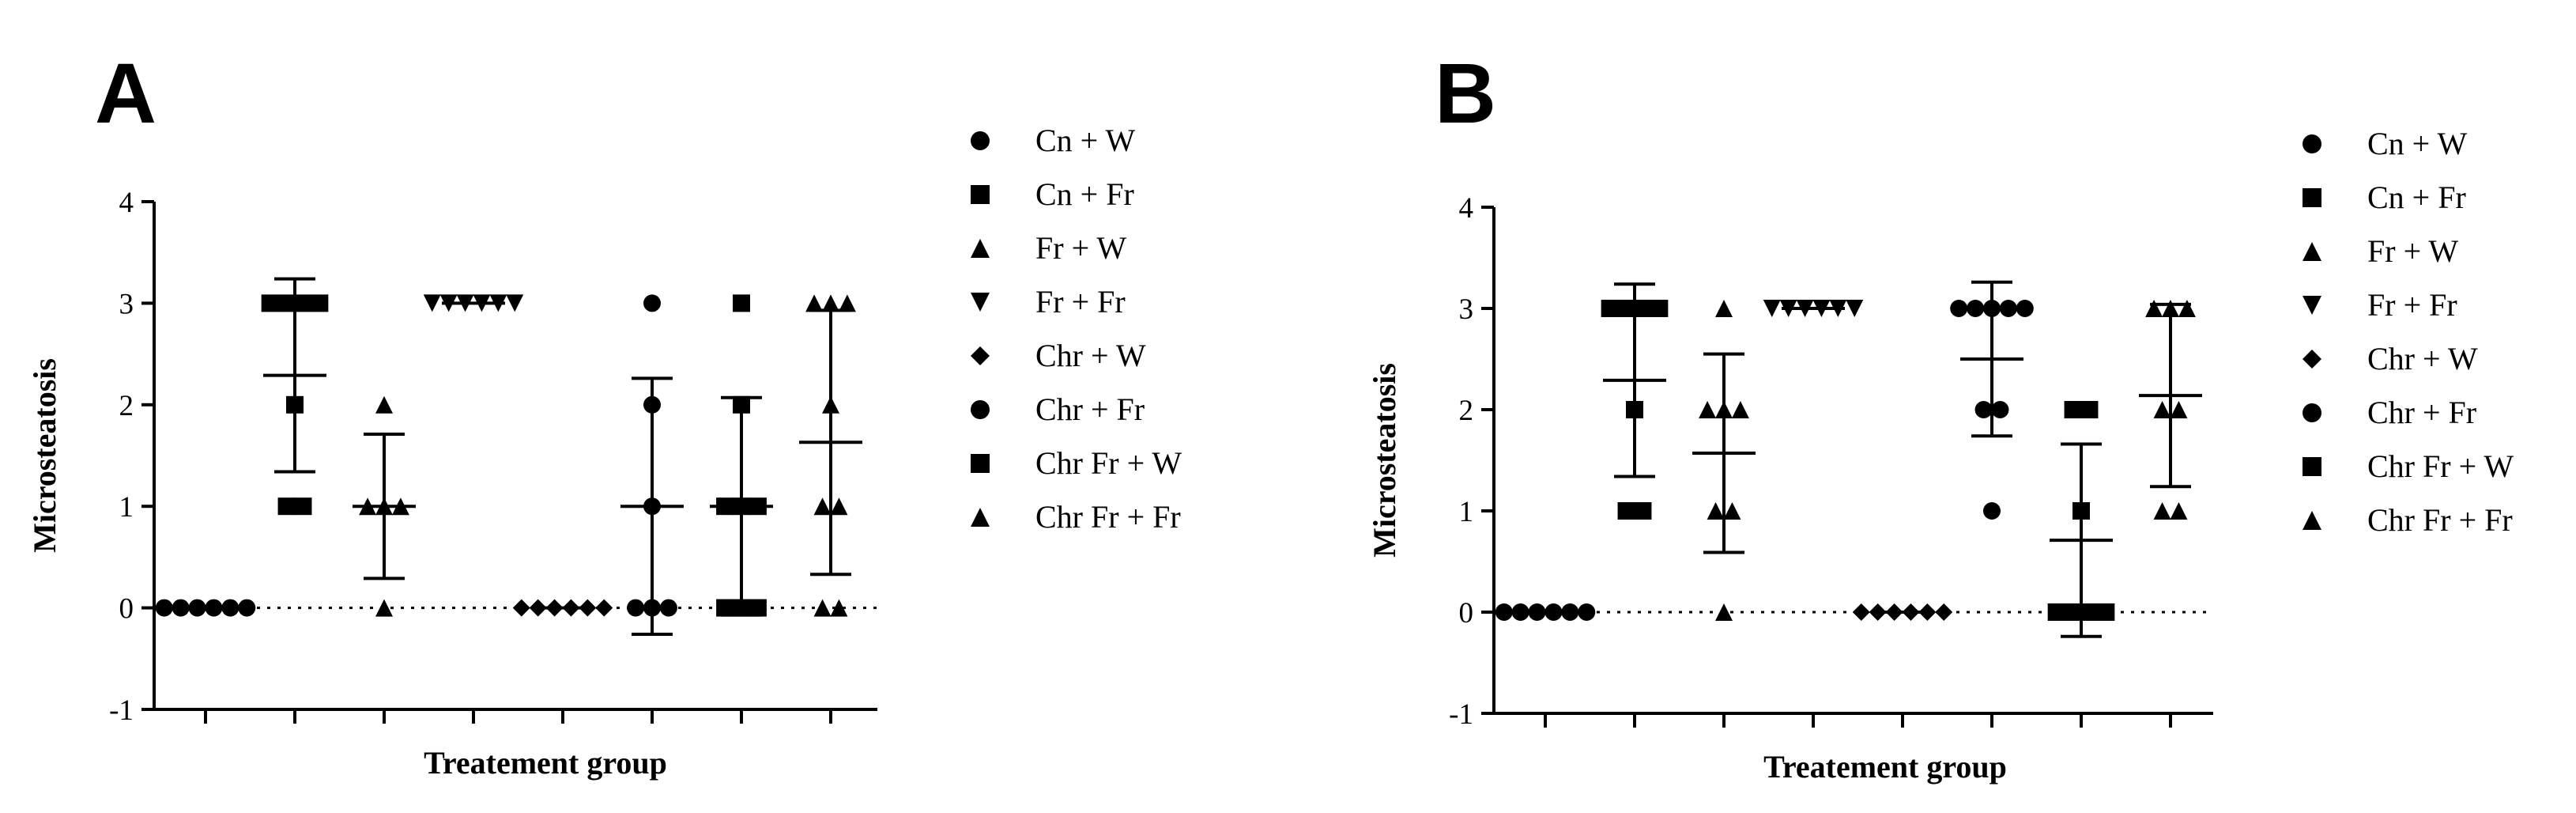 The width and height of the screenshot is (2576, 813). Describe the element at coordinates (1108, 517) in the screenshot. I see `legend-label: Chr Fr + Fr` at that location.